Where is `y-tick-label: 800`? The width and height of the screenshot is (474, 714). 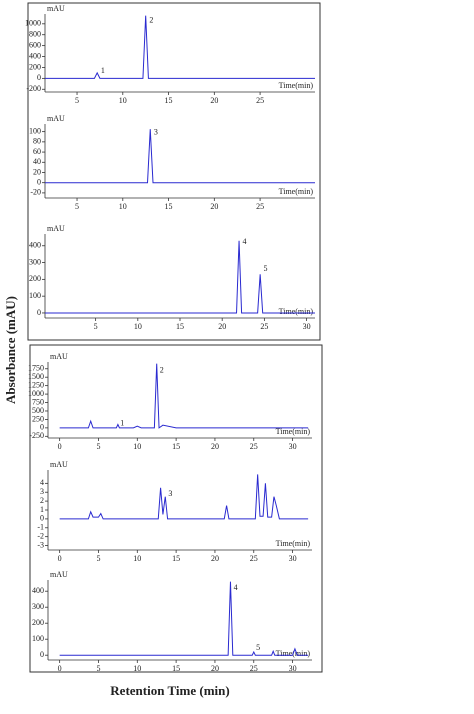
y-tick-label: 800 is located at coordinates (35, 34).